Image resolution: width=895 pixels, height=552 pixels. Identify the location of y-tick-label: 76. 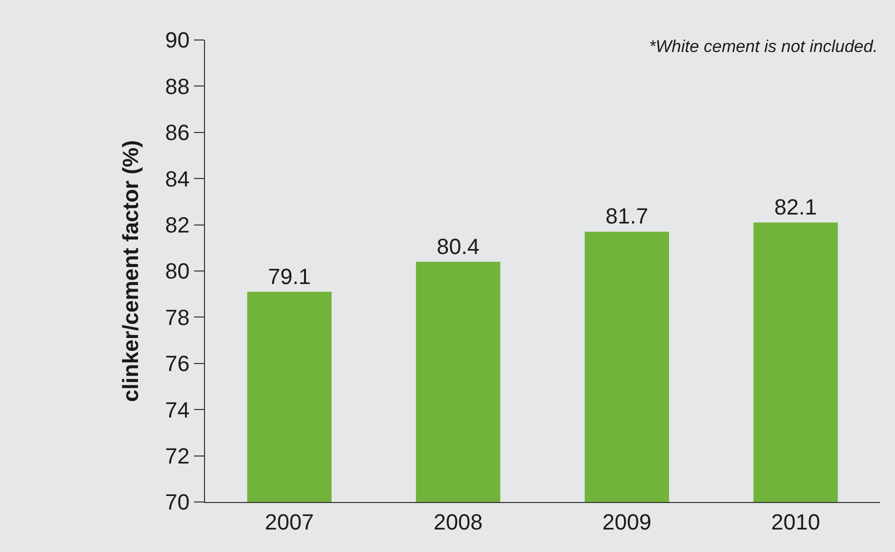
(177, 363).